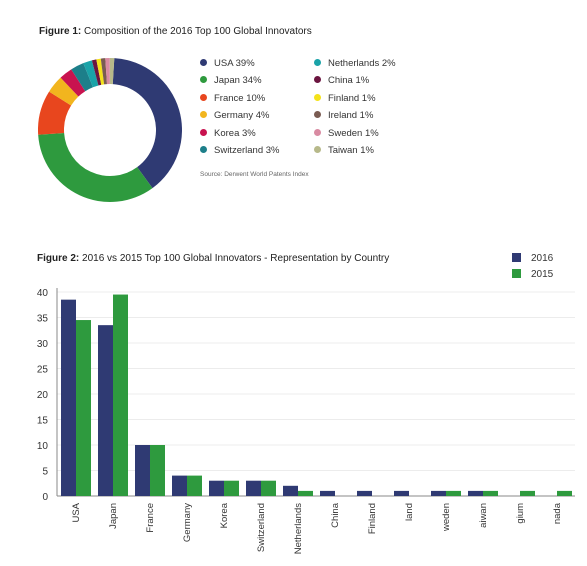 The height and width of the screenshot is (566, 587). I want to click on donut-legend-item: Ireland 1%, so click(343, 115).